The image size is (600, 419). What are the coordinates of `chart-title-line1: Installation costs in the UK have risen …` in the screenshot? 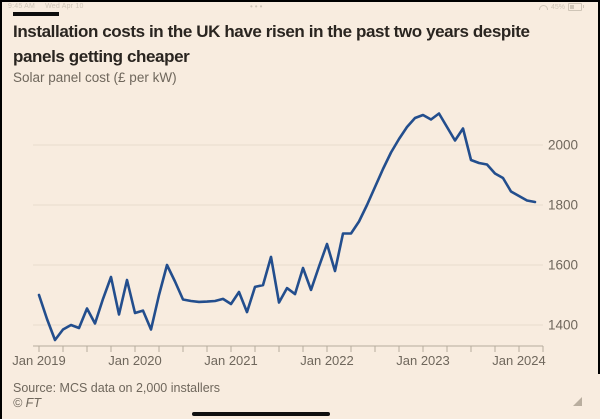 It's located at (271, 31).